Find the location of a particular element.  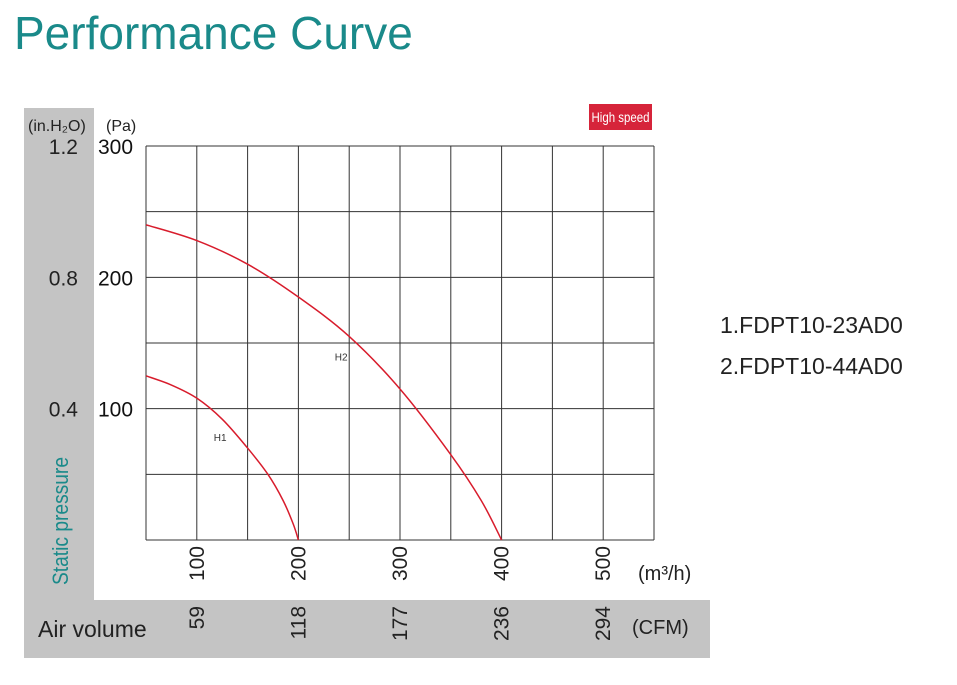

high-speed-badge: High speed is located at coordinates (620, 117).